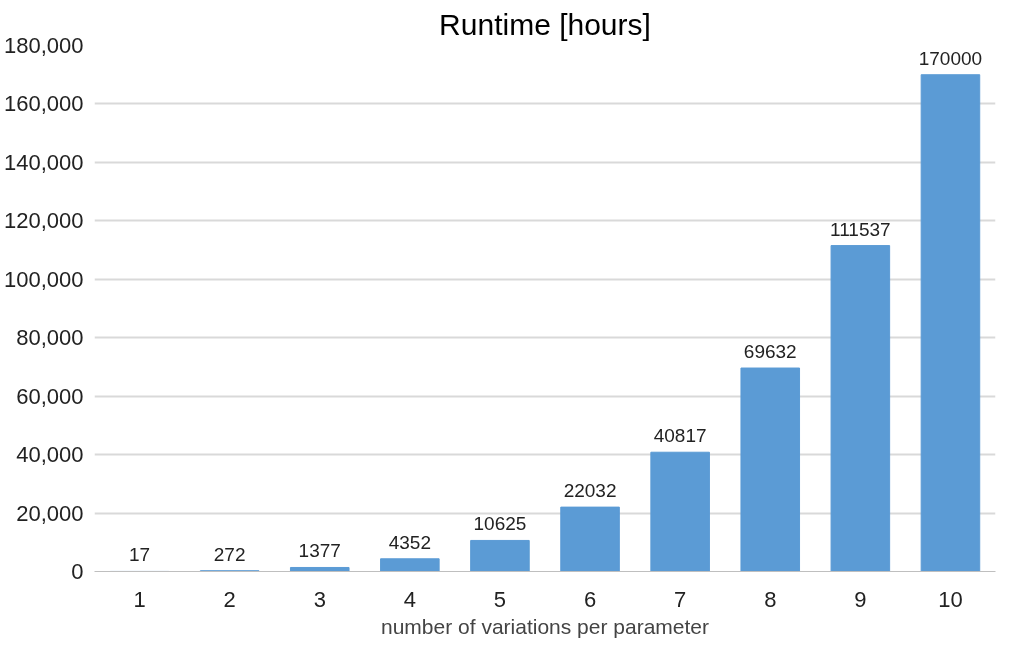 Image resolution: width=1022 pixels, height=648 pixels. I want to click on chart-title: Runtime [hours], so click(545, 24).